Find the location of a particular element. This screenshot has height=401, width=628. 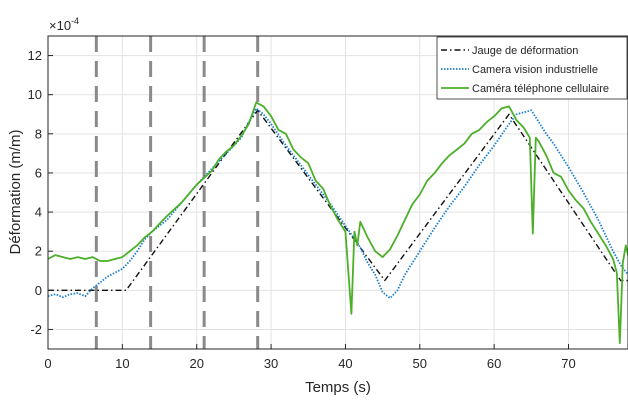

y-exponent-label: ×10⁻⁴ is located at coordinates (64, 24).